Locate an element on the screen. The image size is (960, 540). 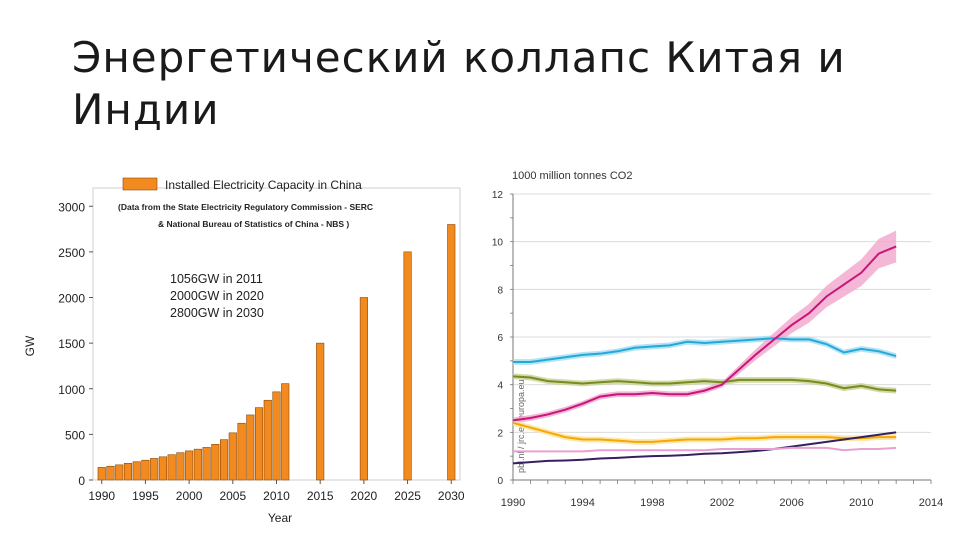
x-tick-label: 2015 is located at coordinates (320, 496).